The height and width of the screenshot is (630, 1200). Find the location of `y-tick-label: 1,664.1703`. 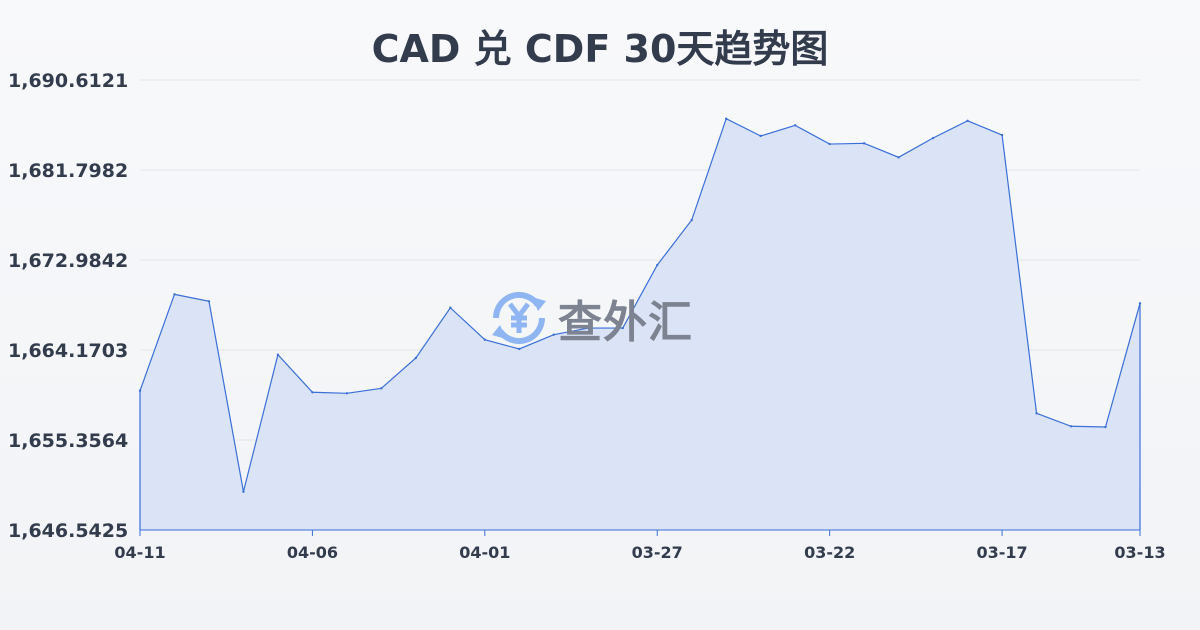

y-tick-label: 1,664.1703 is located at coordinates (68, 351).